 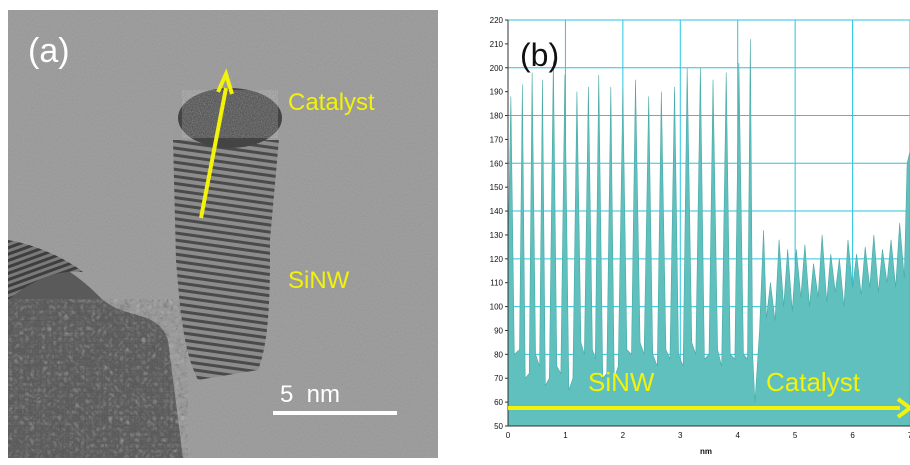 I want to click on x-tick-label: 4, so click(x=737, y=435).